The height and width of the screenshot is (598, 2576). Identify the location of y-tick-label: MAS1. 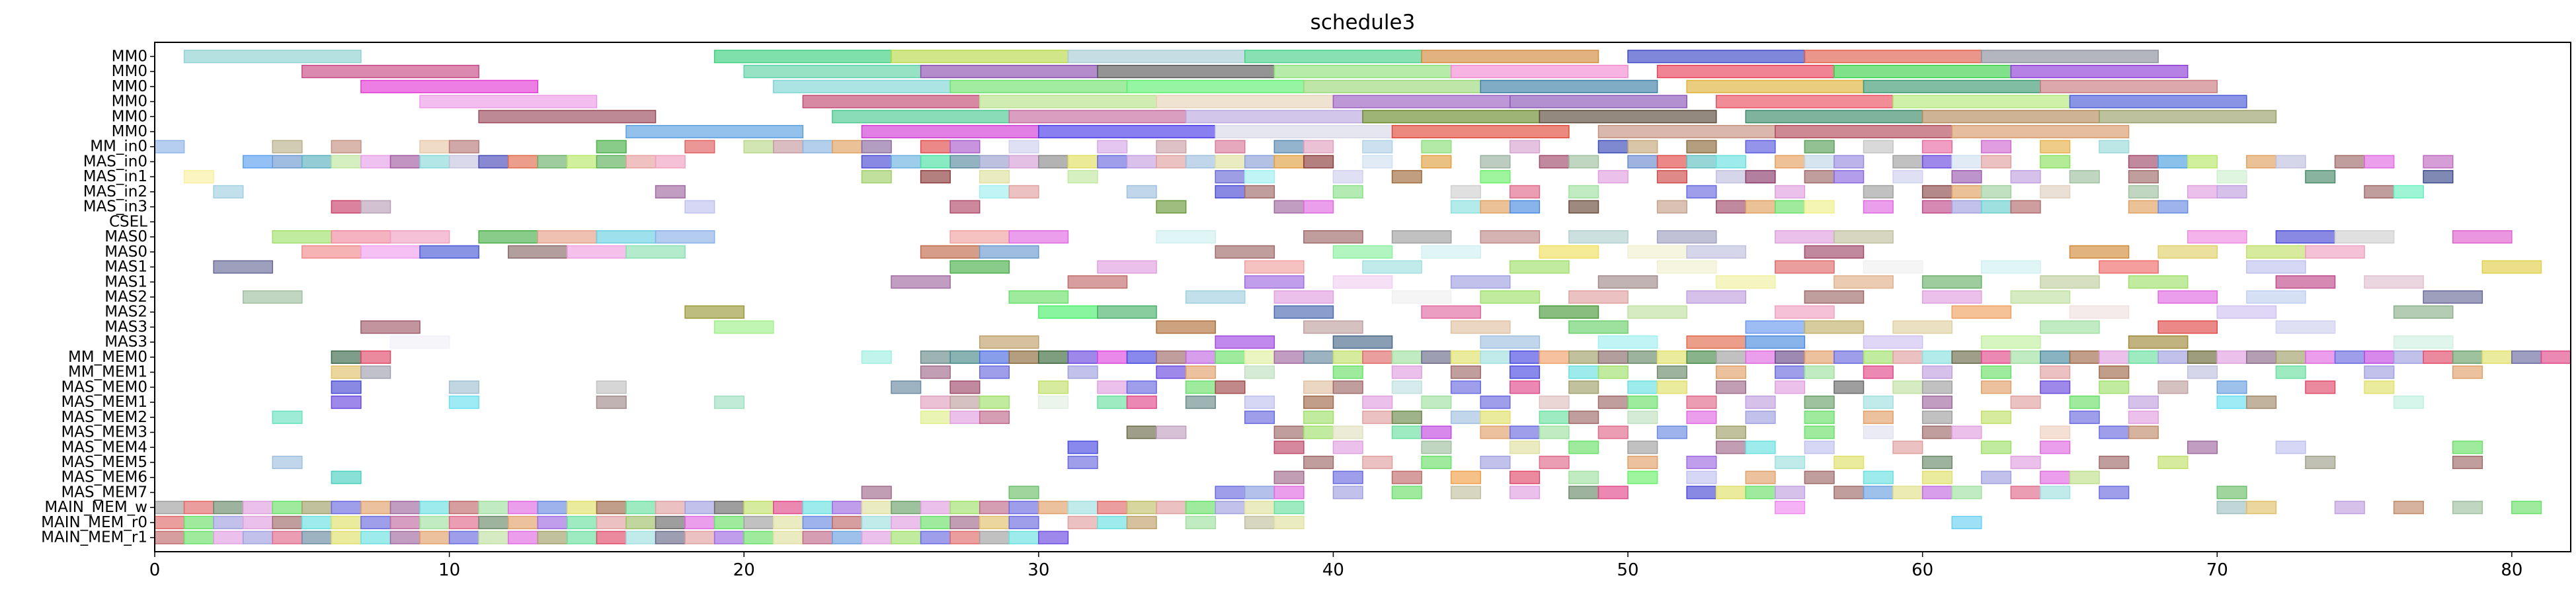
(126, 281).